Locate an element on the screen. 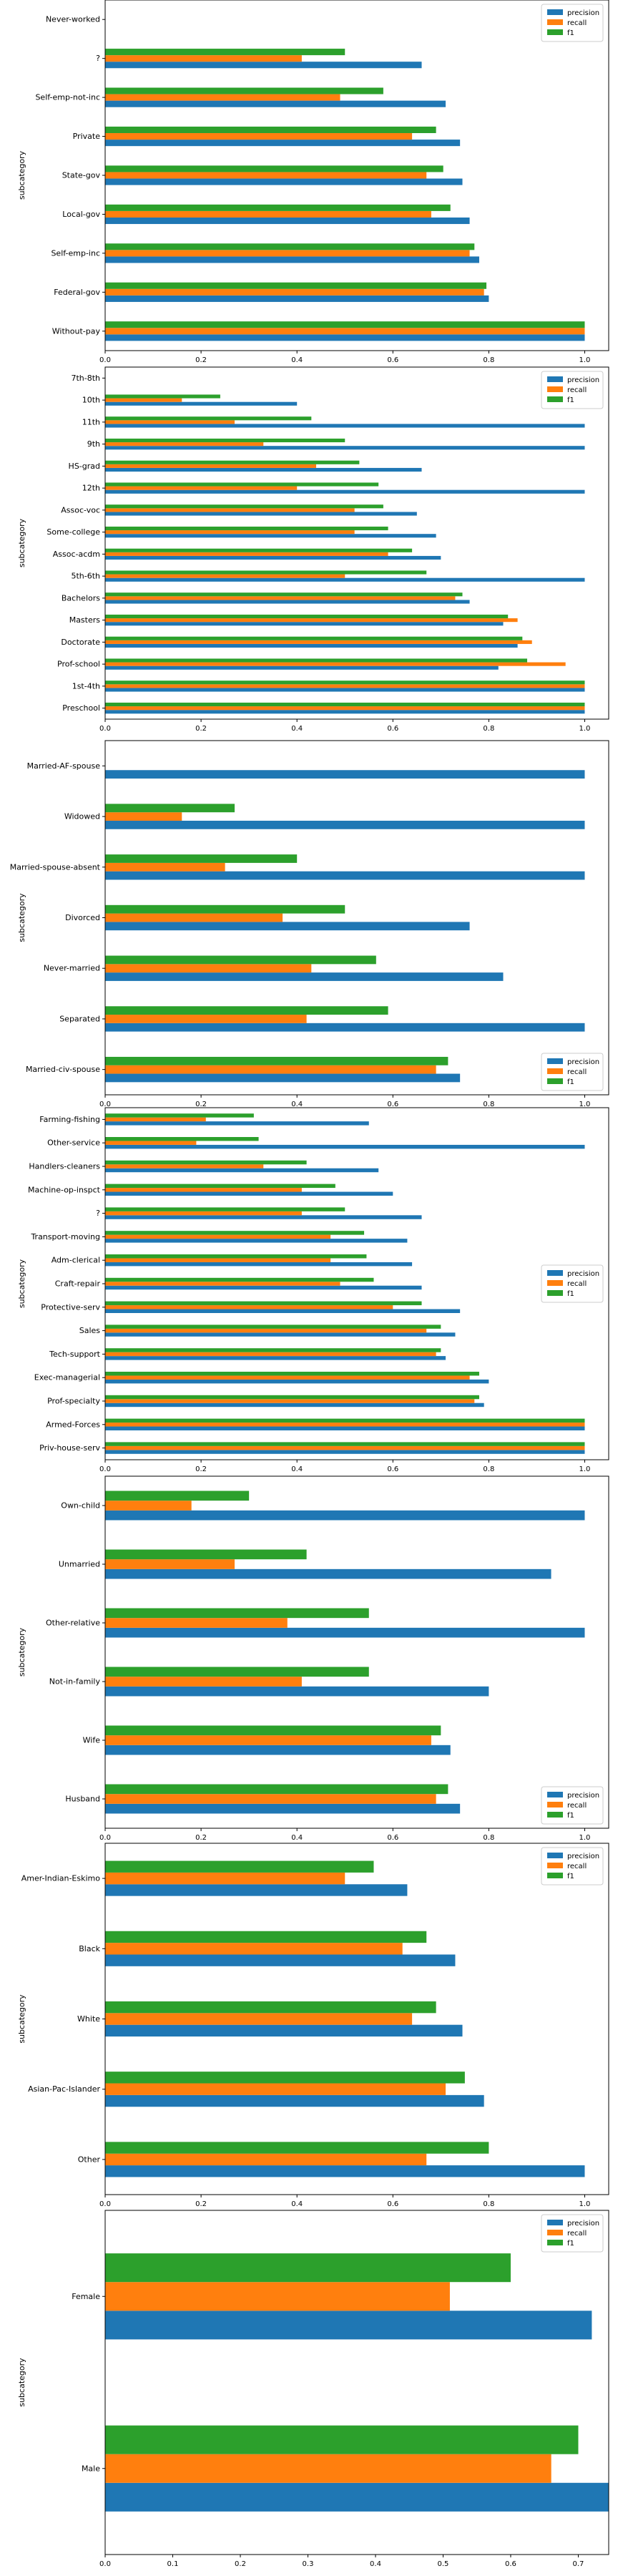 This screenshot has height=2576, width=618. y-tick-label: Widowed is located at coordinates (82, 816).